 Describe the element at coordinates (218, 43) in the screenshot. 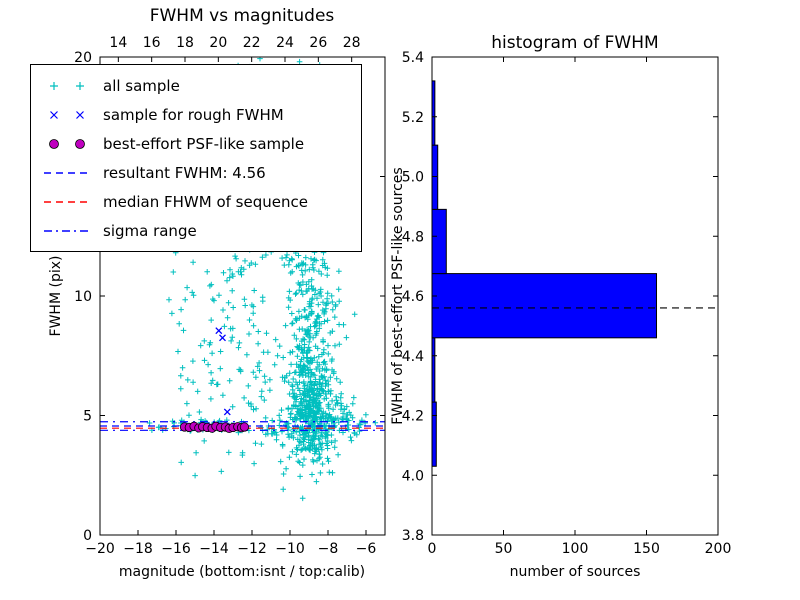

I see `top-tick-label: 20` at that location.